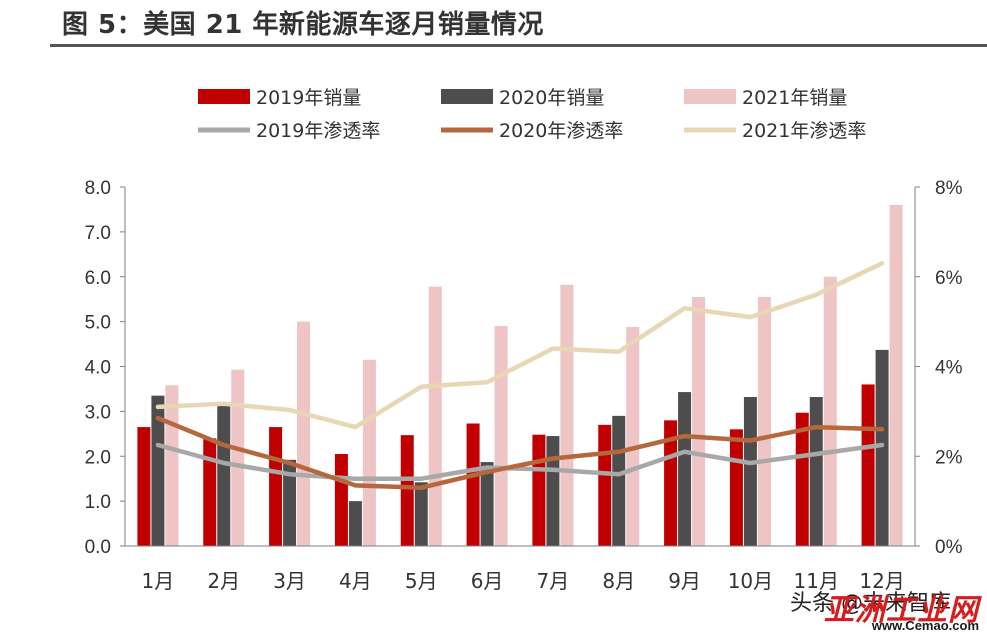 The image size is (987, 633). Describe the element at coordinates (98, 547) in the screenshot. I see `left-axis-tick-label: 0.0` at that location.